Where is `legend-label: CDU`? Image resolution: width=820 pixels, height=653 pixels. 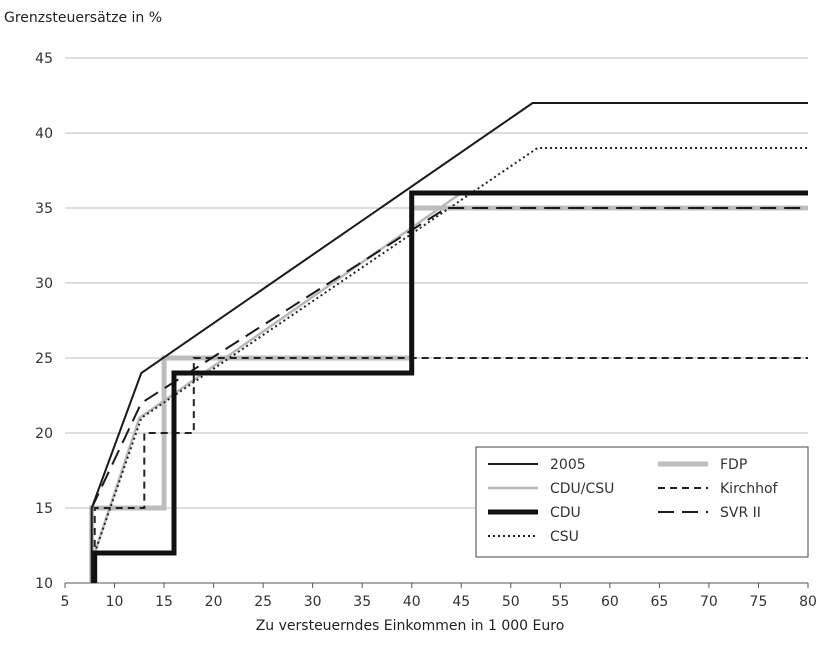
legend-label: CDU is located at coordinates (565, 513).